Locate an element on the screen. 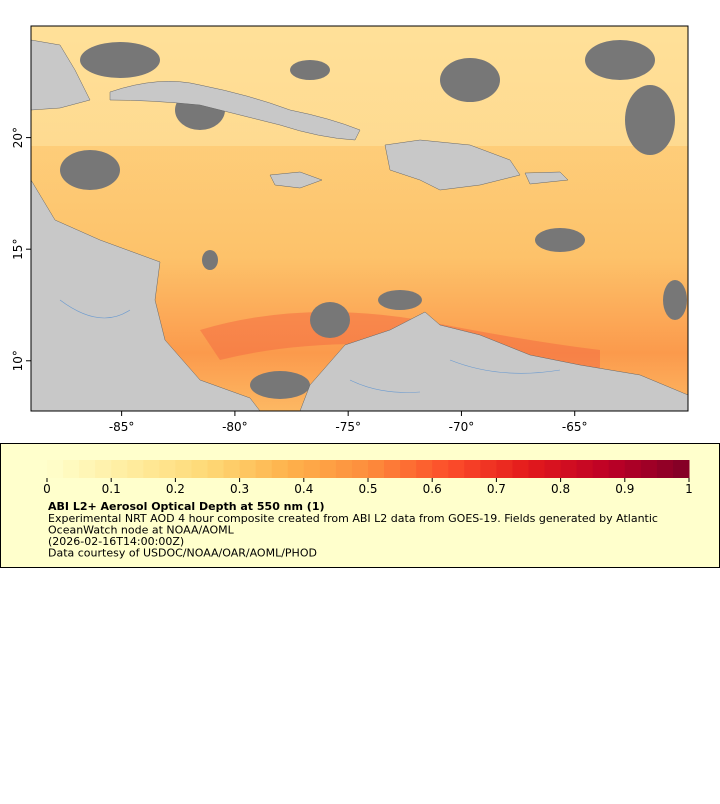 The width and height of the screenshot is (720, 804). x-tick-label: -80° is located at coordinates (235, 427).